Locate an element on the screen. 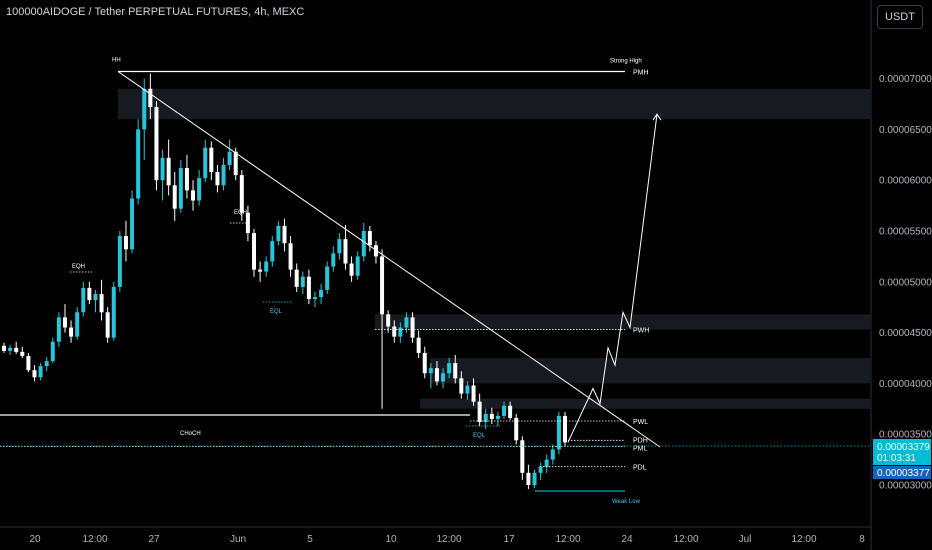 Image resolution: width=932 pixels, height=550 pixels. strong-high-label: Strong High is located at coordinates (626, 61).